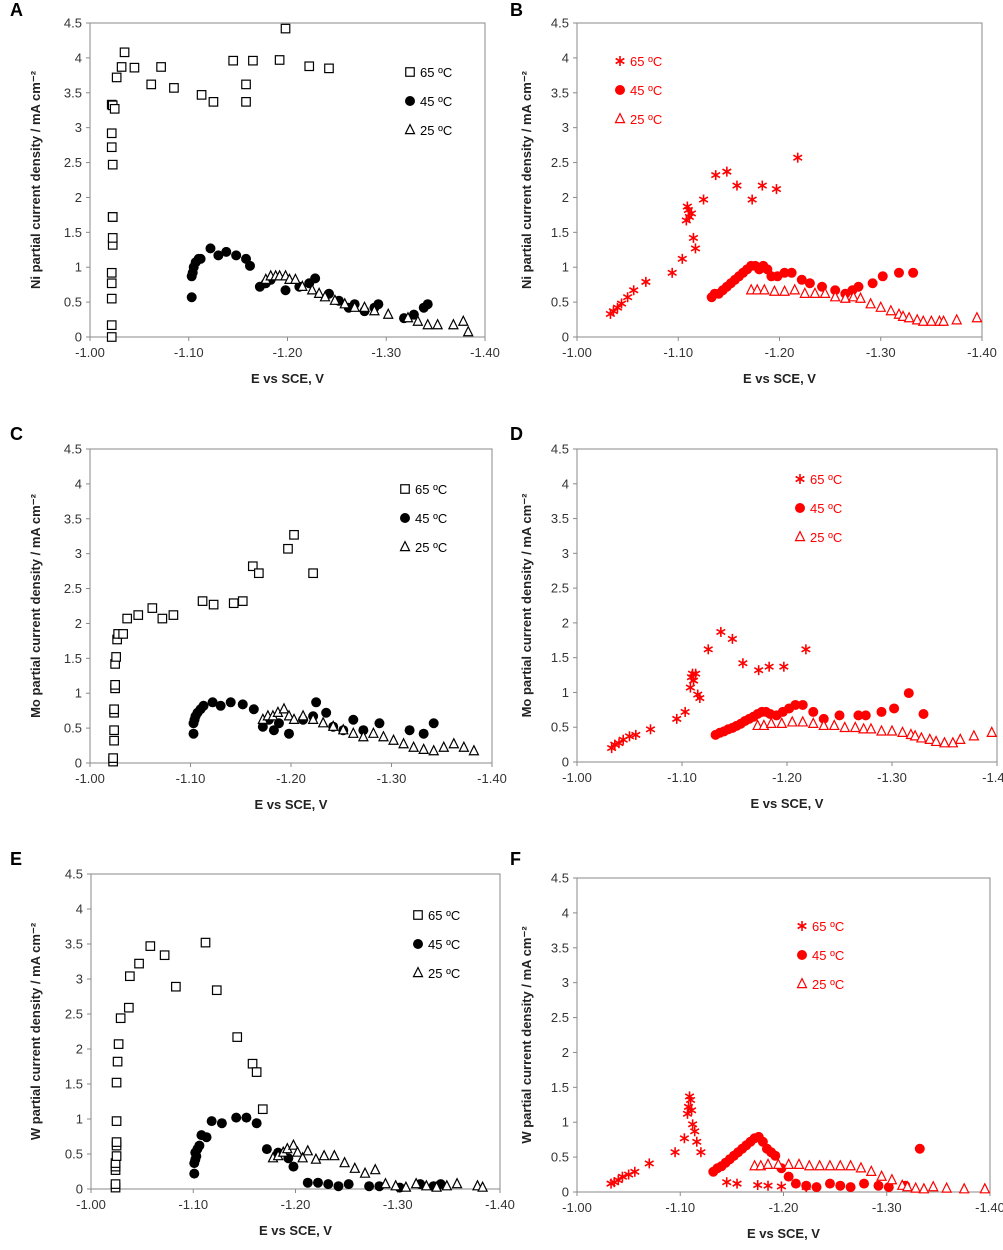  Describe the element at coordinates (35, 1031) in the screenshot. I see `y-axis-title: W partial current density / mA cm⁻²` at that location.